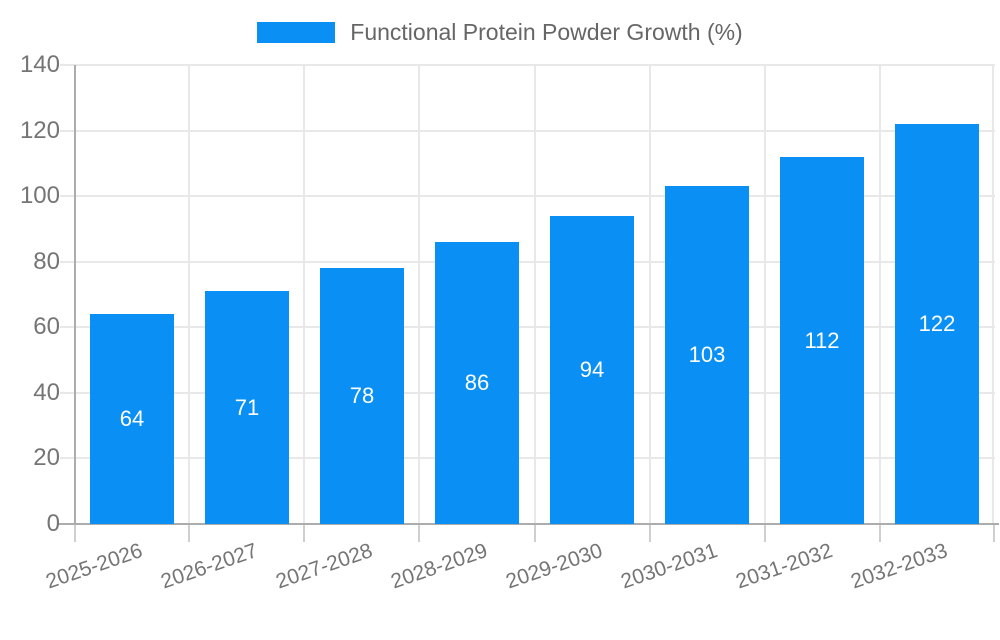 The image size is (1000, 640). Describe the element at coordinates (39, 195) in the screenshot. I see `y-axis-tick-label: 100` at that location.